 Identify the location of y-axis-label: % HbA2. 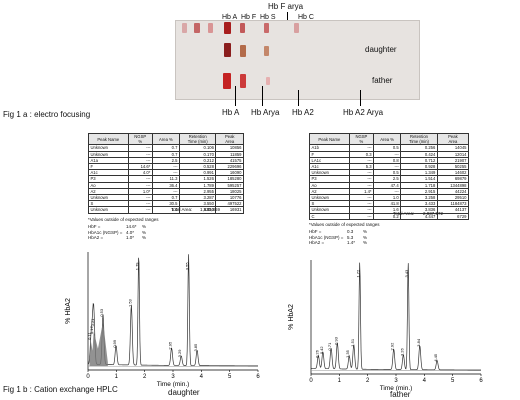
(68, 311).